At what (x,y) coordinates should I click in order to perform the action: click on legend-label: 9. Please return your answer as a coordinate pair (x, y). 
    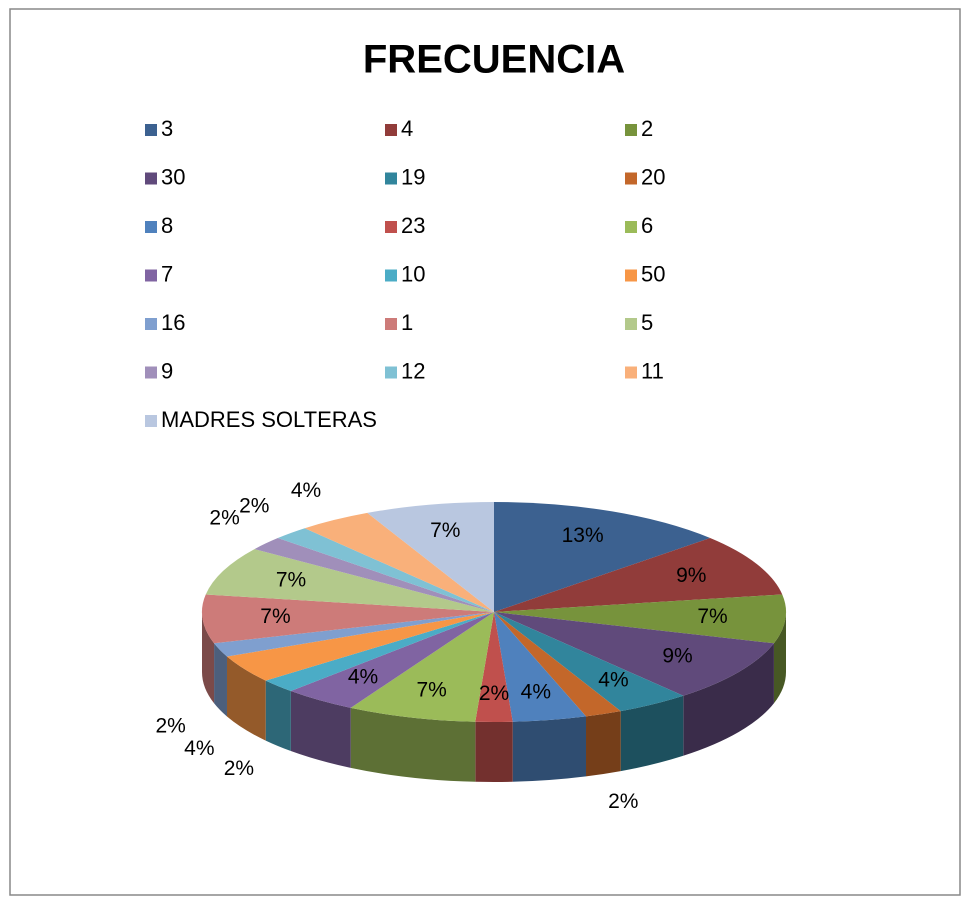
    Looking at the image, I should click on (167, 370).